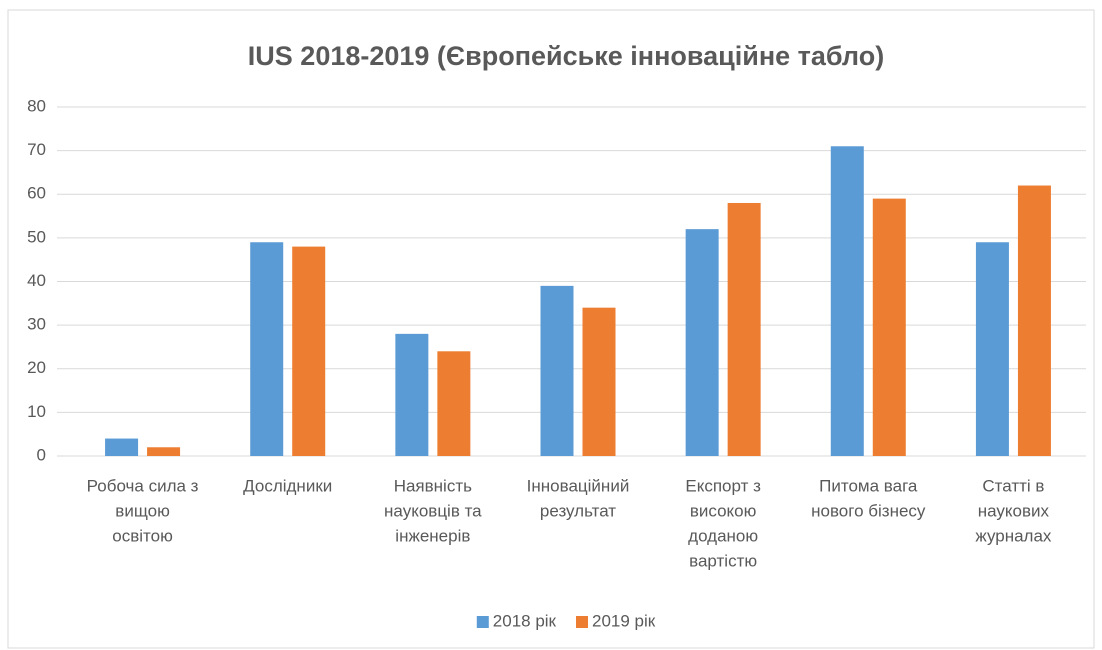 The height and width of the screenshot is (650, 1102). Describe the element at coordinates (142, 510) in the screenshot. I see `x-tick-label: вищою` at that location.